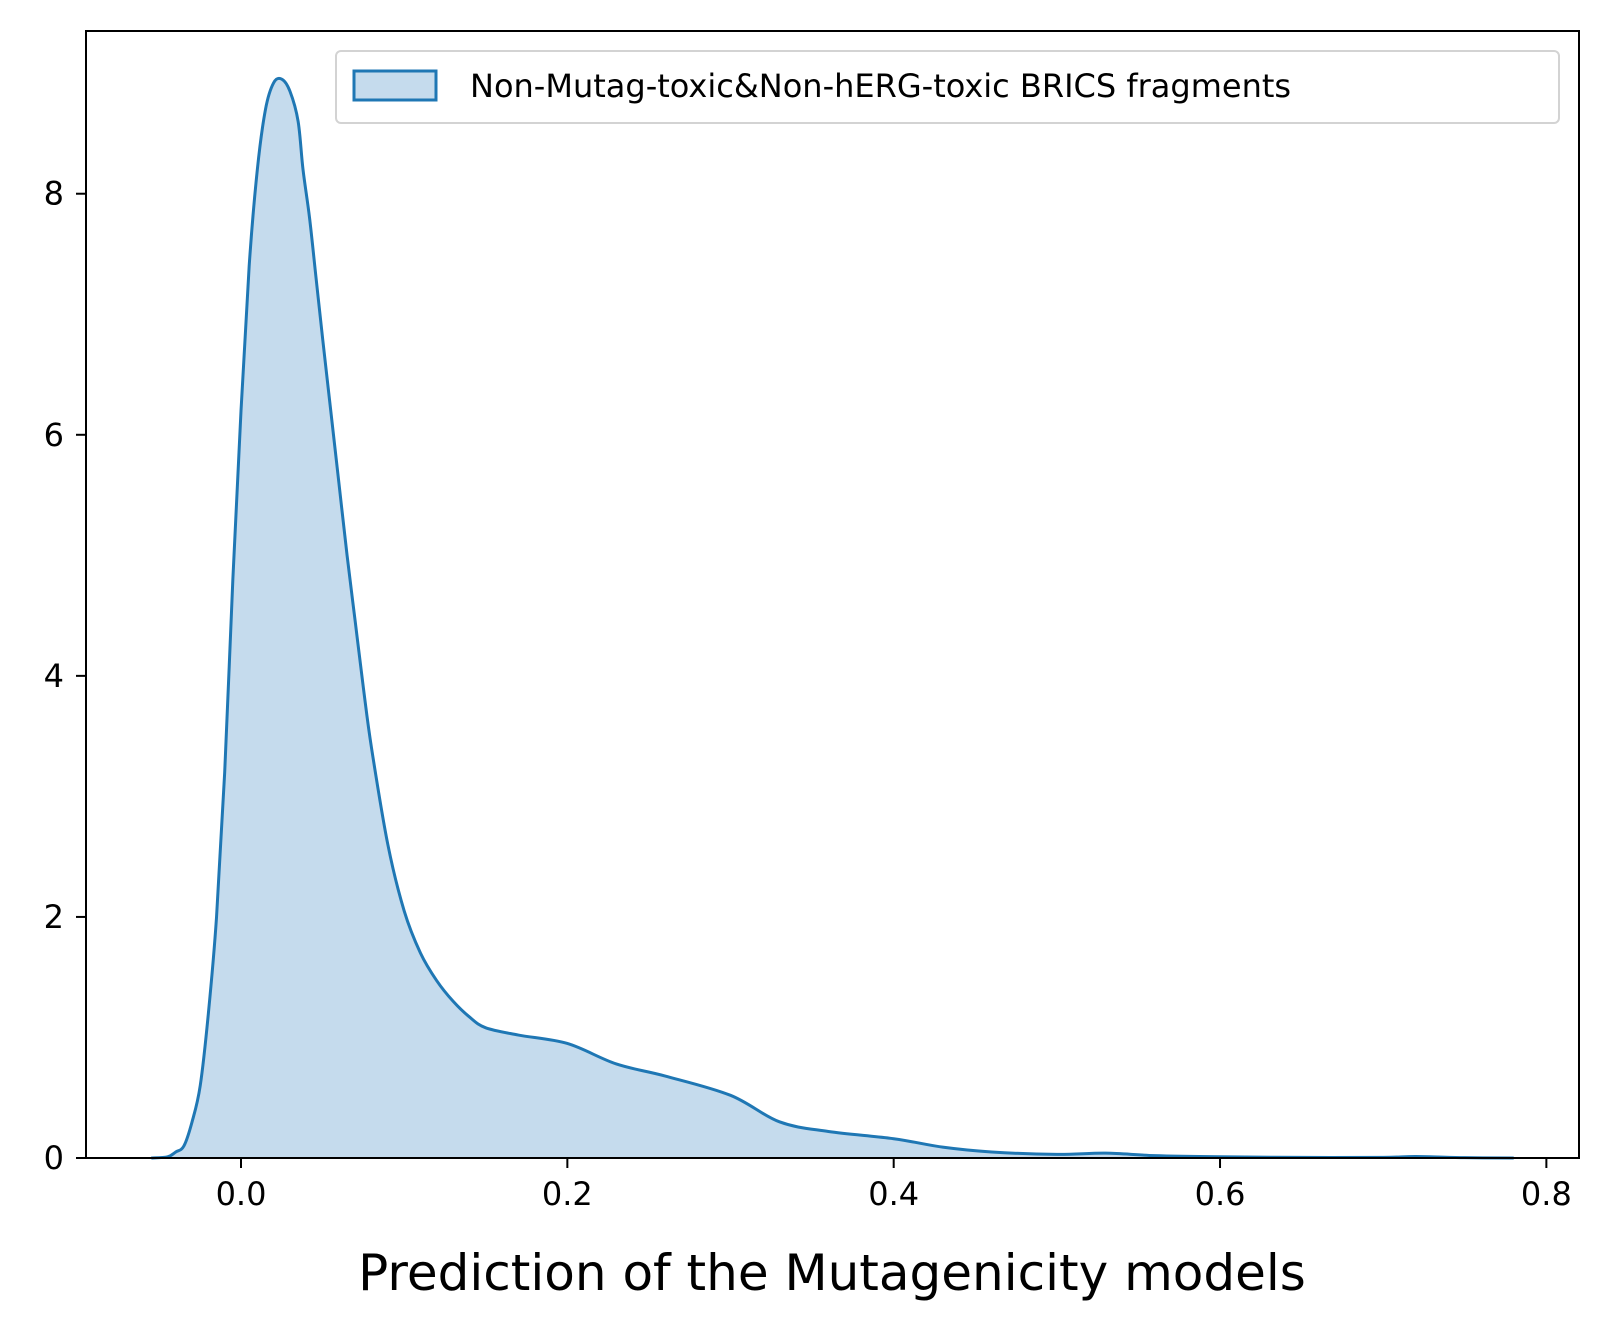  What do you see at coordinates (832, 1273) in the screenshot?
I see `x-axis-label: Prediction of the Mutagenicity models` at bounding box center [832, 1273].